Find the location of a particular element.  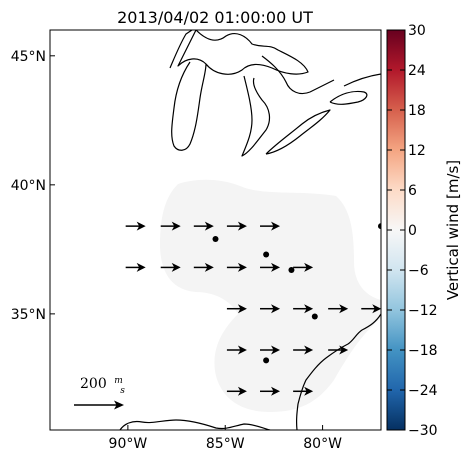

colorbar-tick-label: 30 is located at coordinates (417, 31).